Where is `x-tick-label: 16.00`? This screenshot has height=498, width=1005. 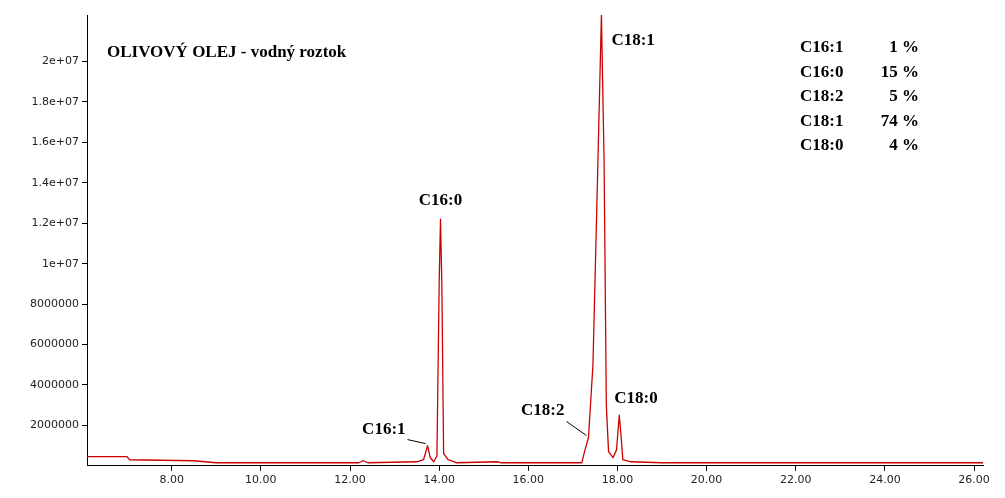 x-tick-label: 16.00 is located at coordinates (528, 480).